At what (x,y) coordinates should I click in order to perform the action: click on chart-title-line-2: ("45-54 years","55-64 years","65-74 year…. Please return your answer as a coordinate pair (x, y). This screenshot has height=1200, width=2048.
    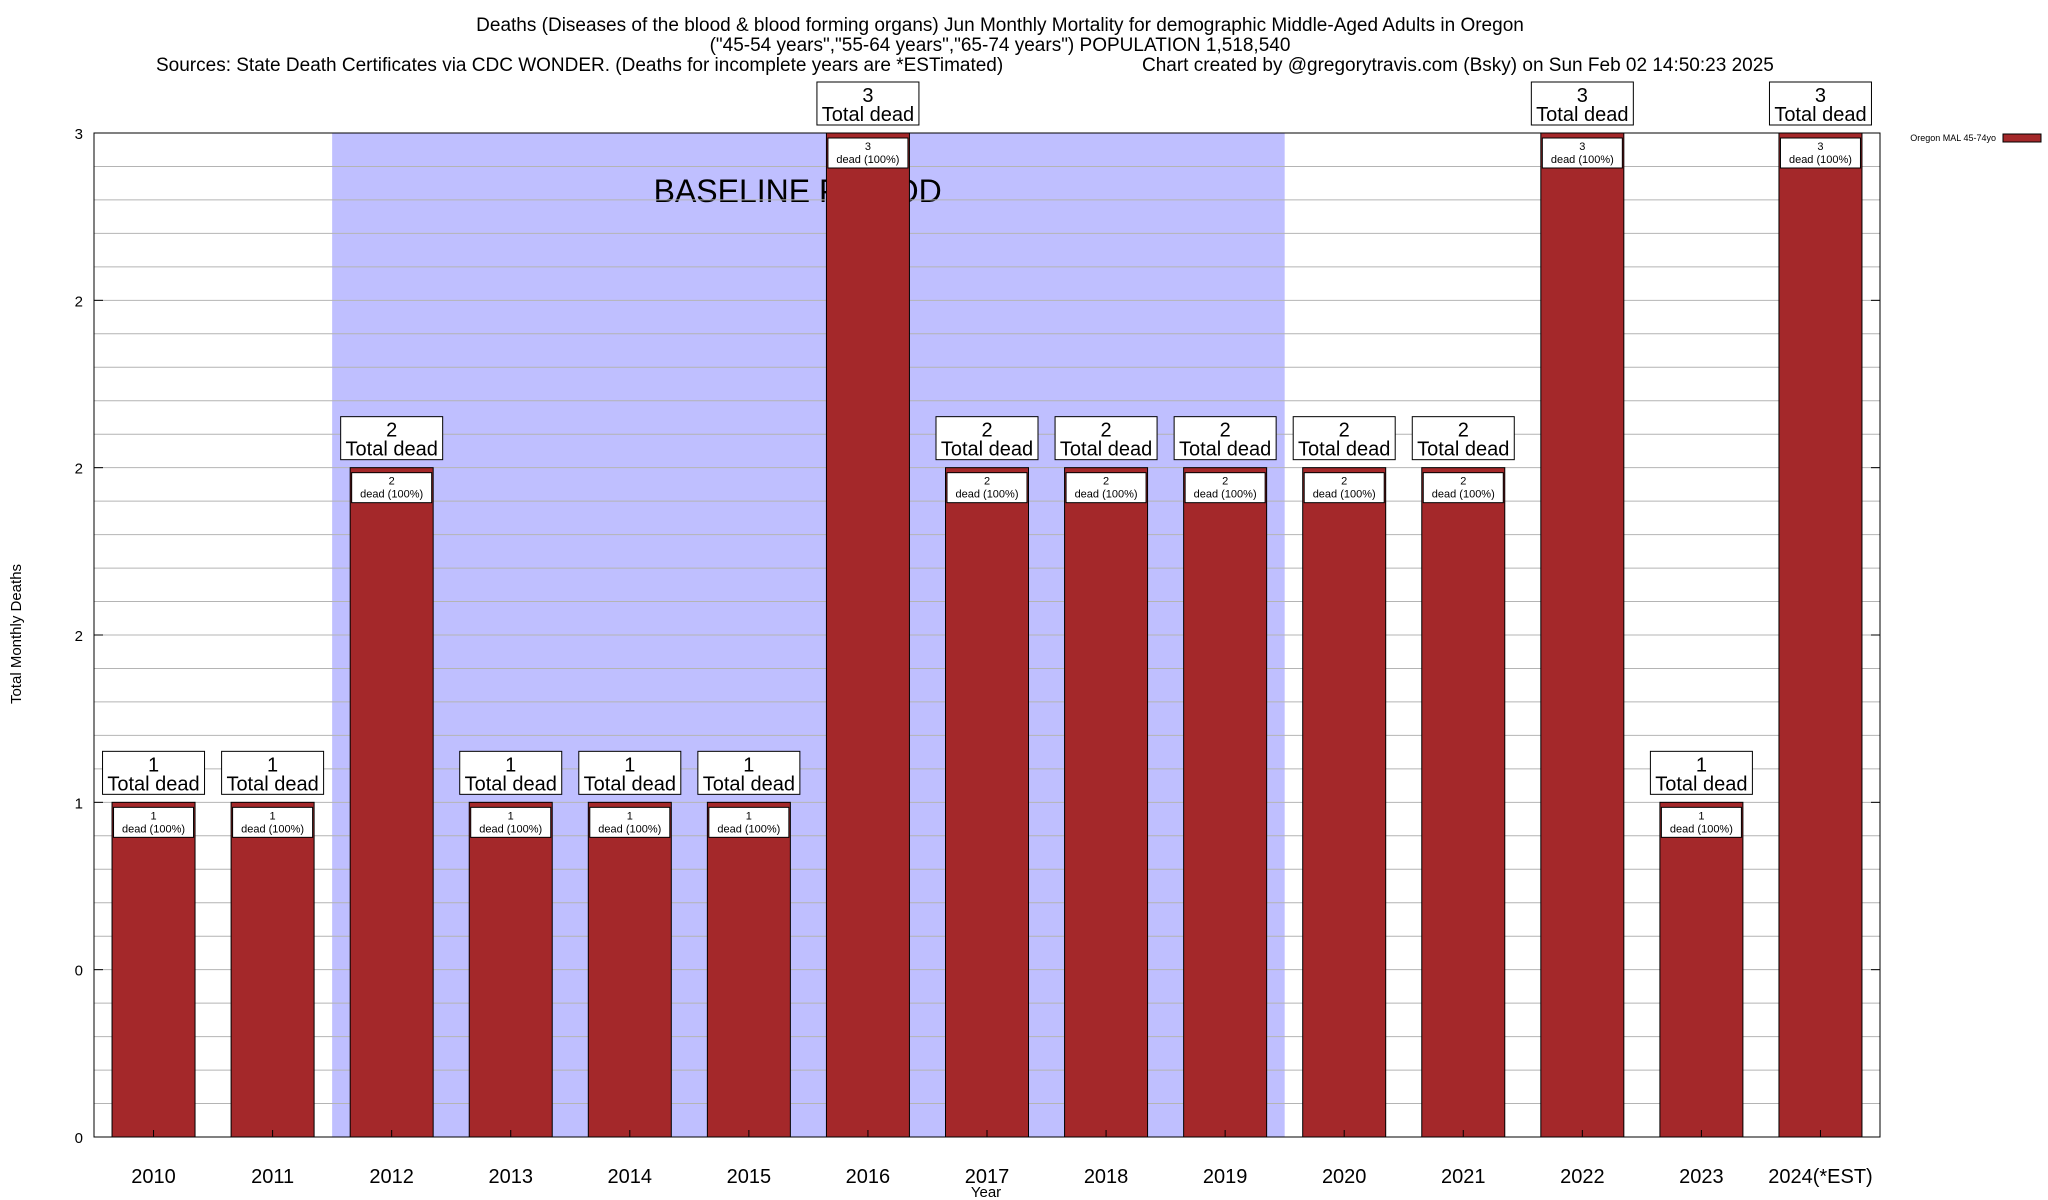
    Looking at the image, I should click on (1000, 45).